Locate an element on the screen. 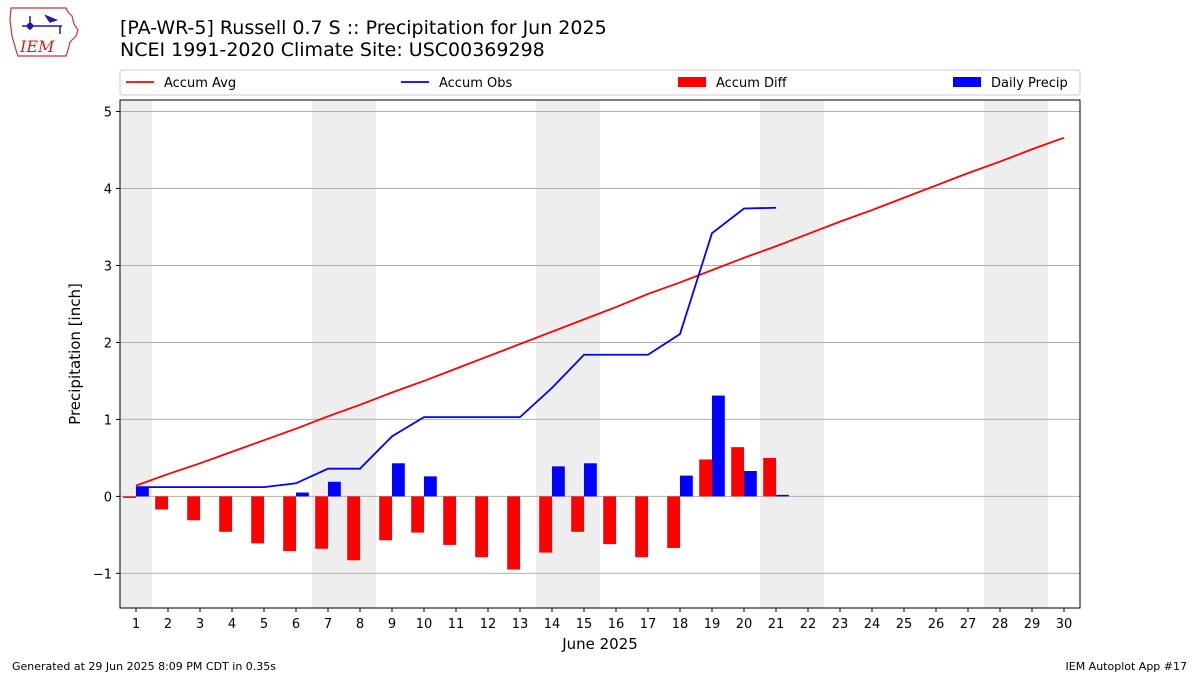  x-tick-label: 13 is located at coordinates (520, 624).